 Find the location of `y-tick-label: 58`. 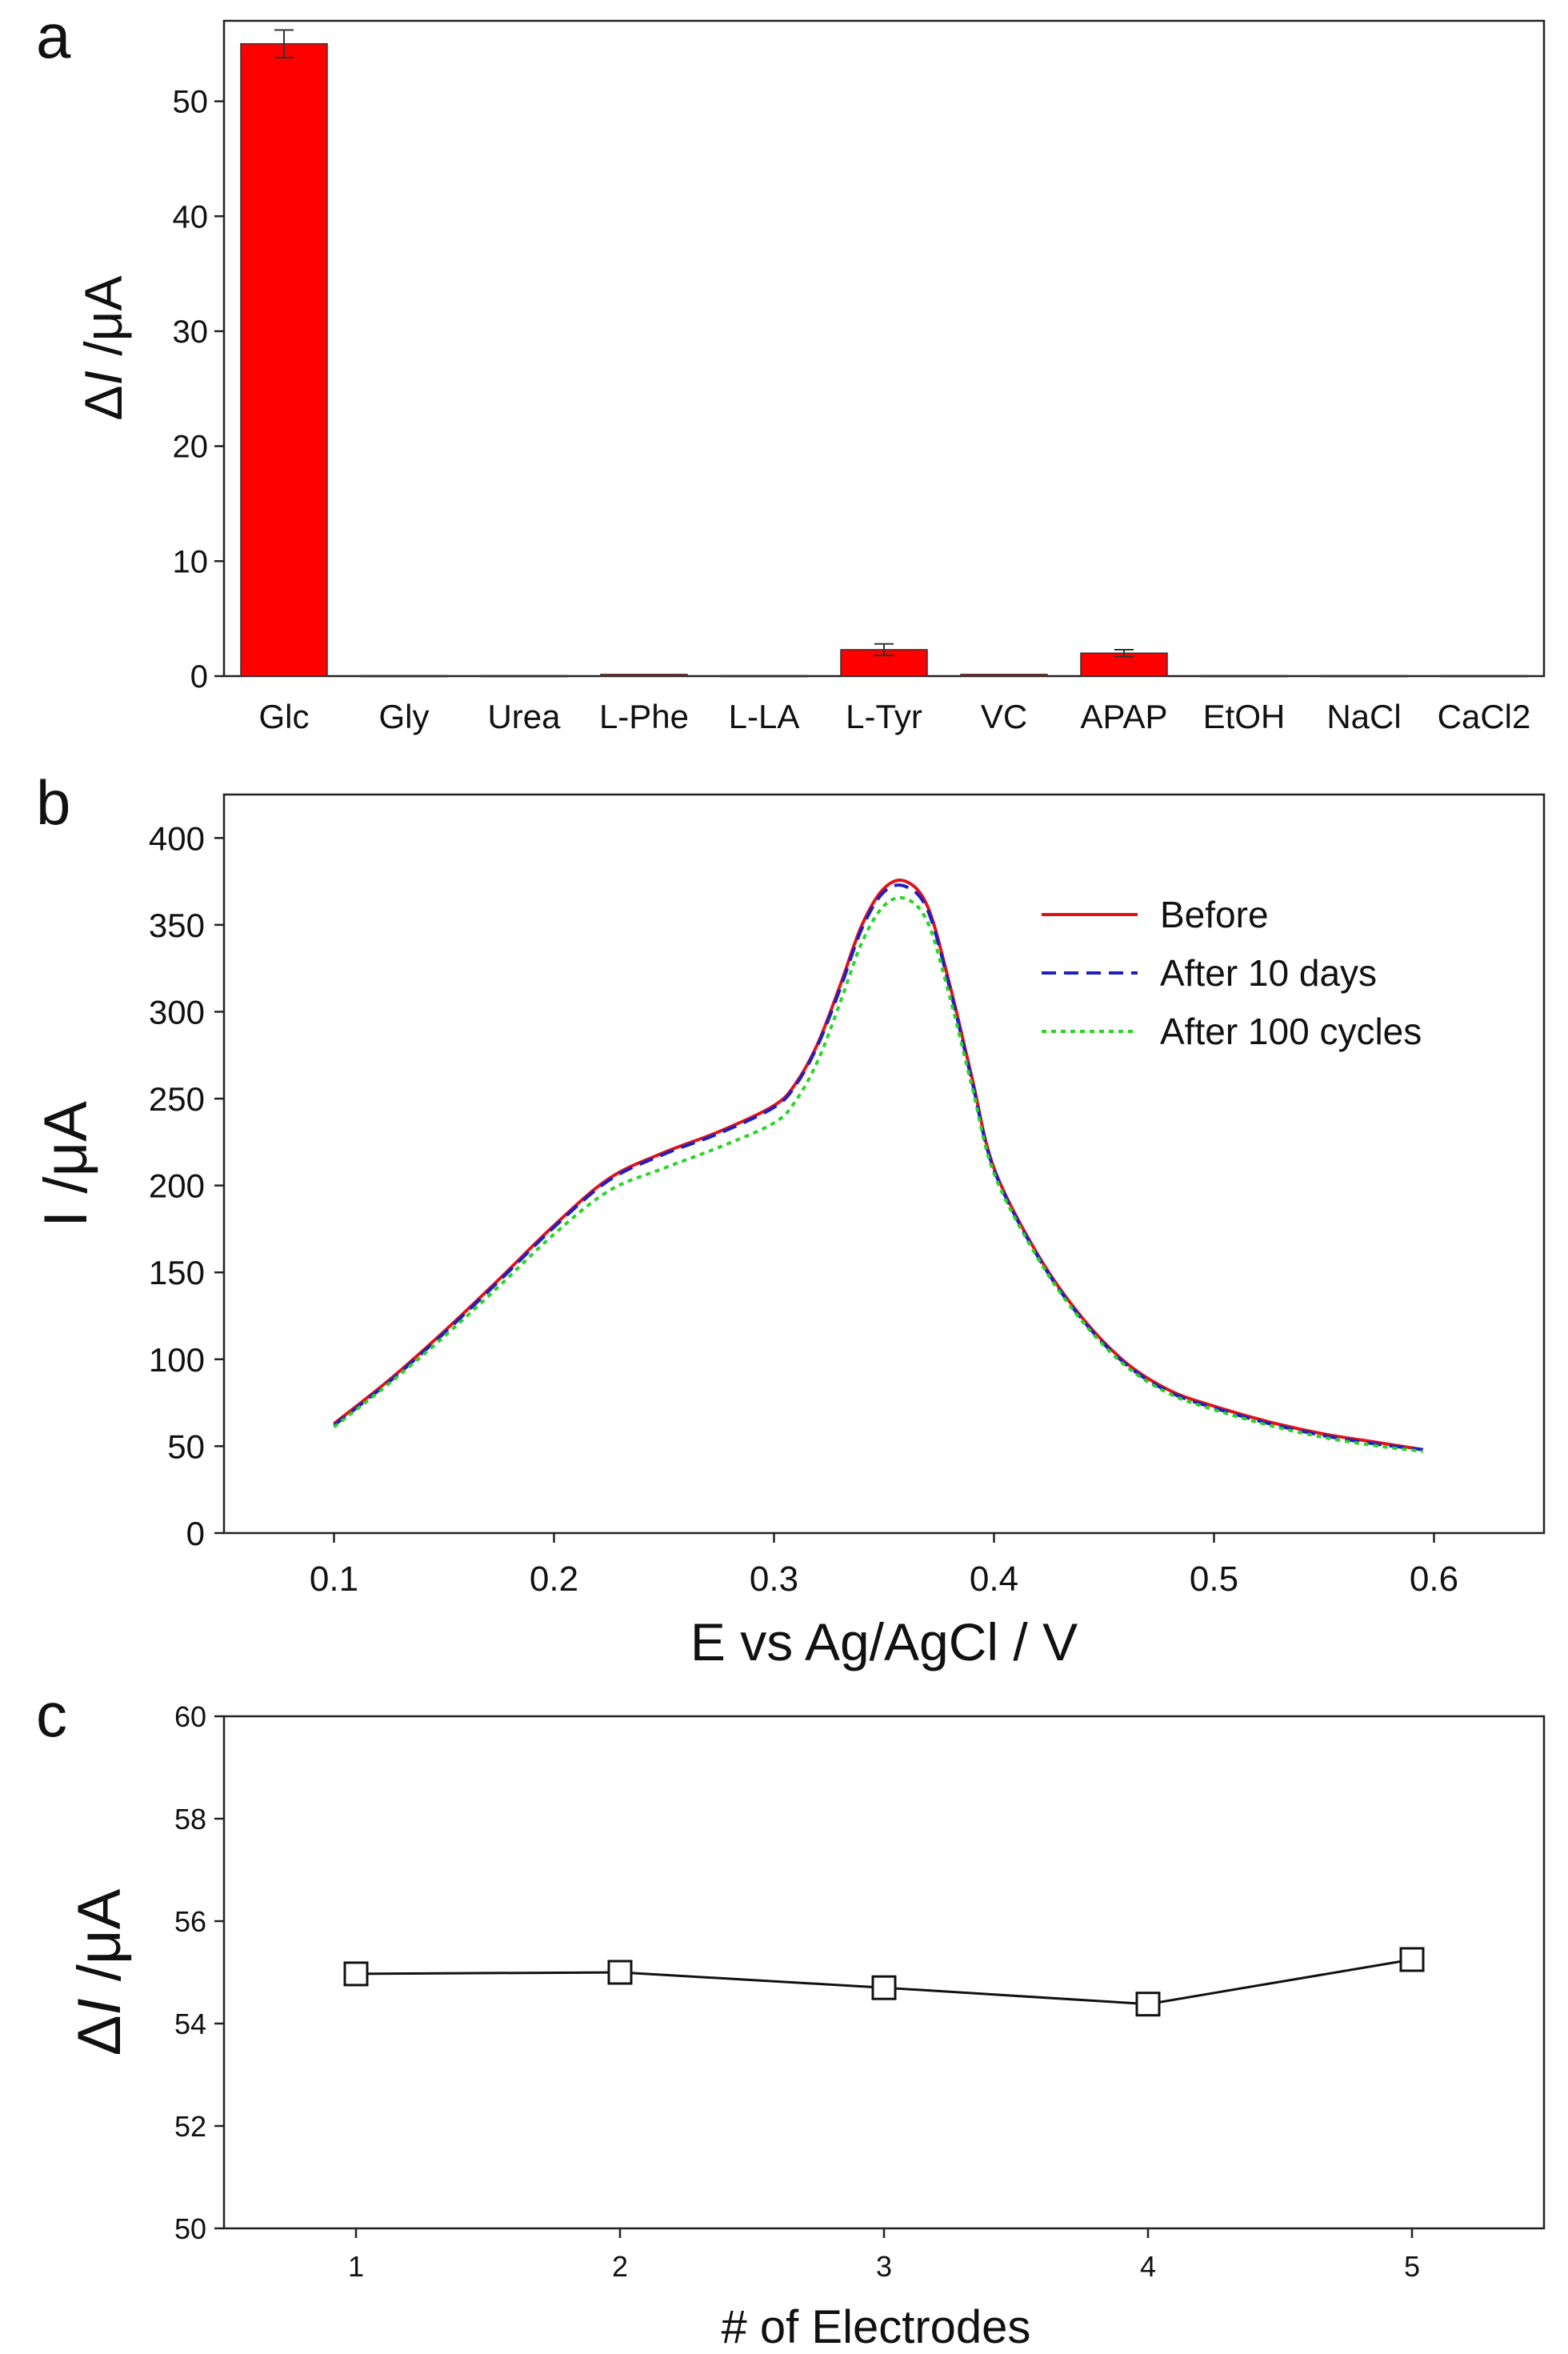

y-tick-label: 58 is located at coordinates (190, 1820).